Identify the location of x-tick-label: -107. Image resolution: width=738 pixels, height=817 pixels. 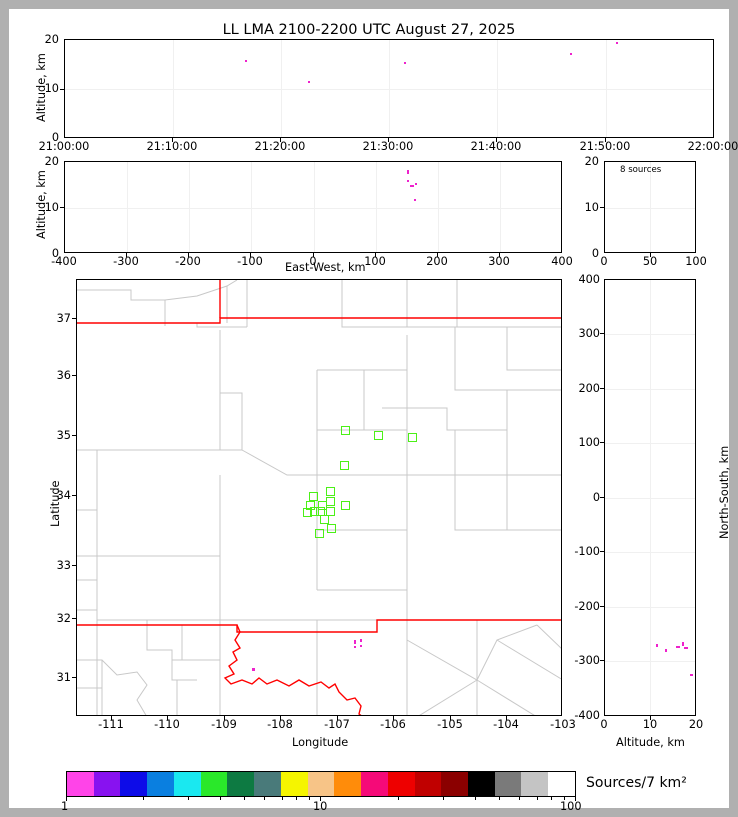
(337, 724).